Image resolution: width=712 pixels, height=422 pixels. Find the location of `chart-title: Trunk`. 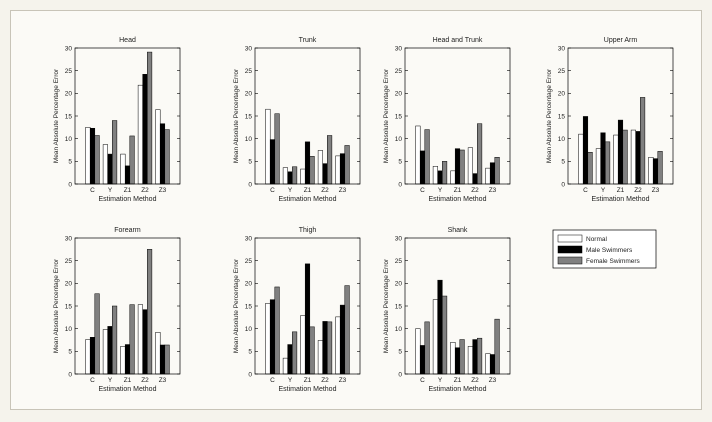

chart-title: Trunk is located at coordinates (308, 40).